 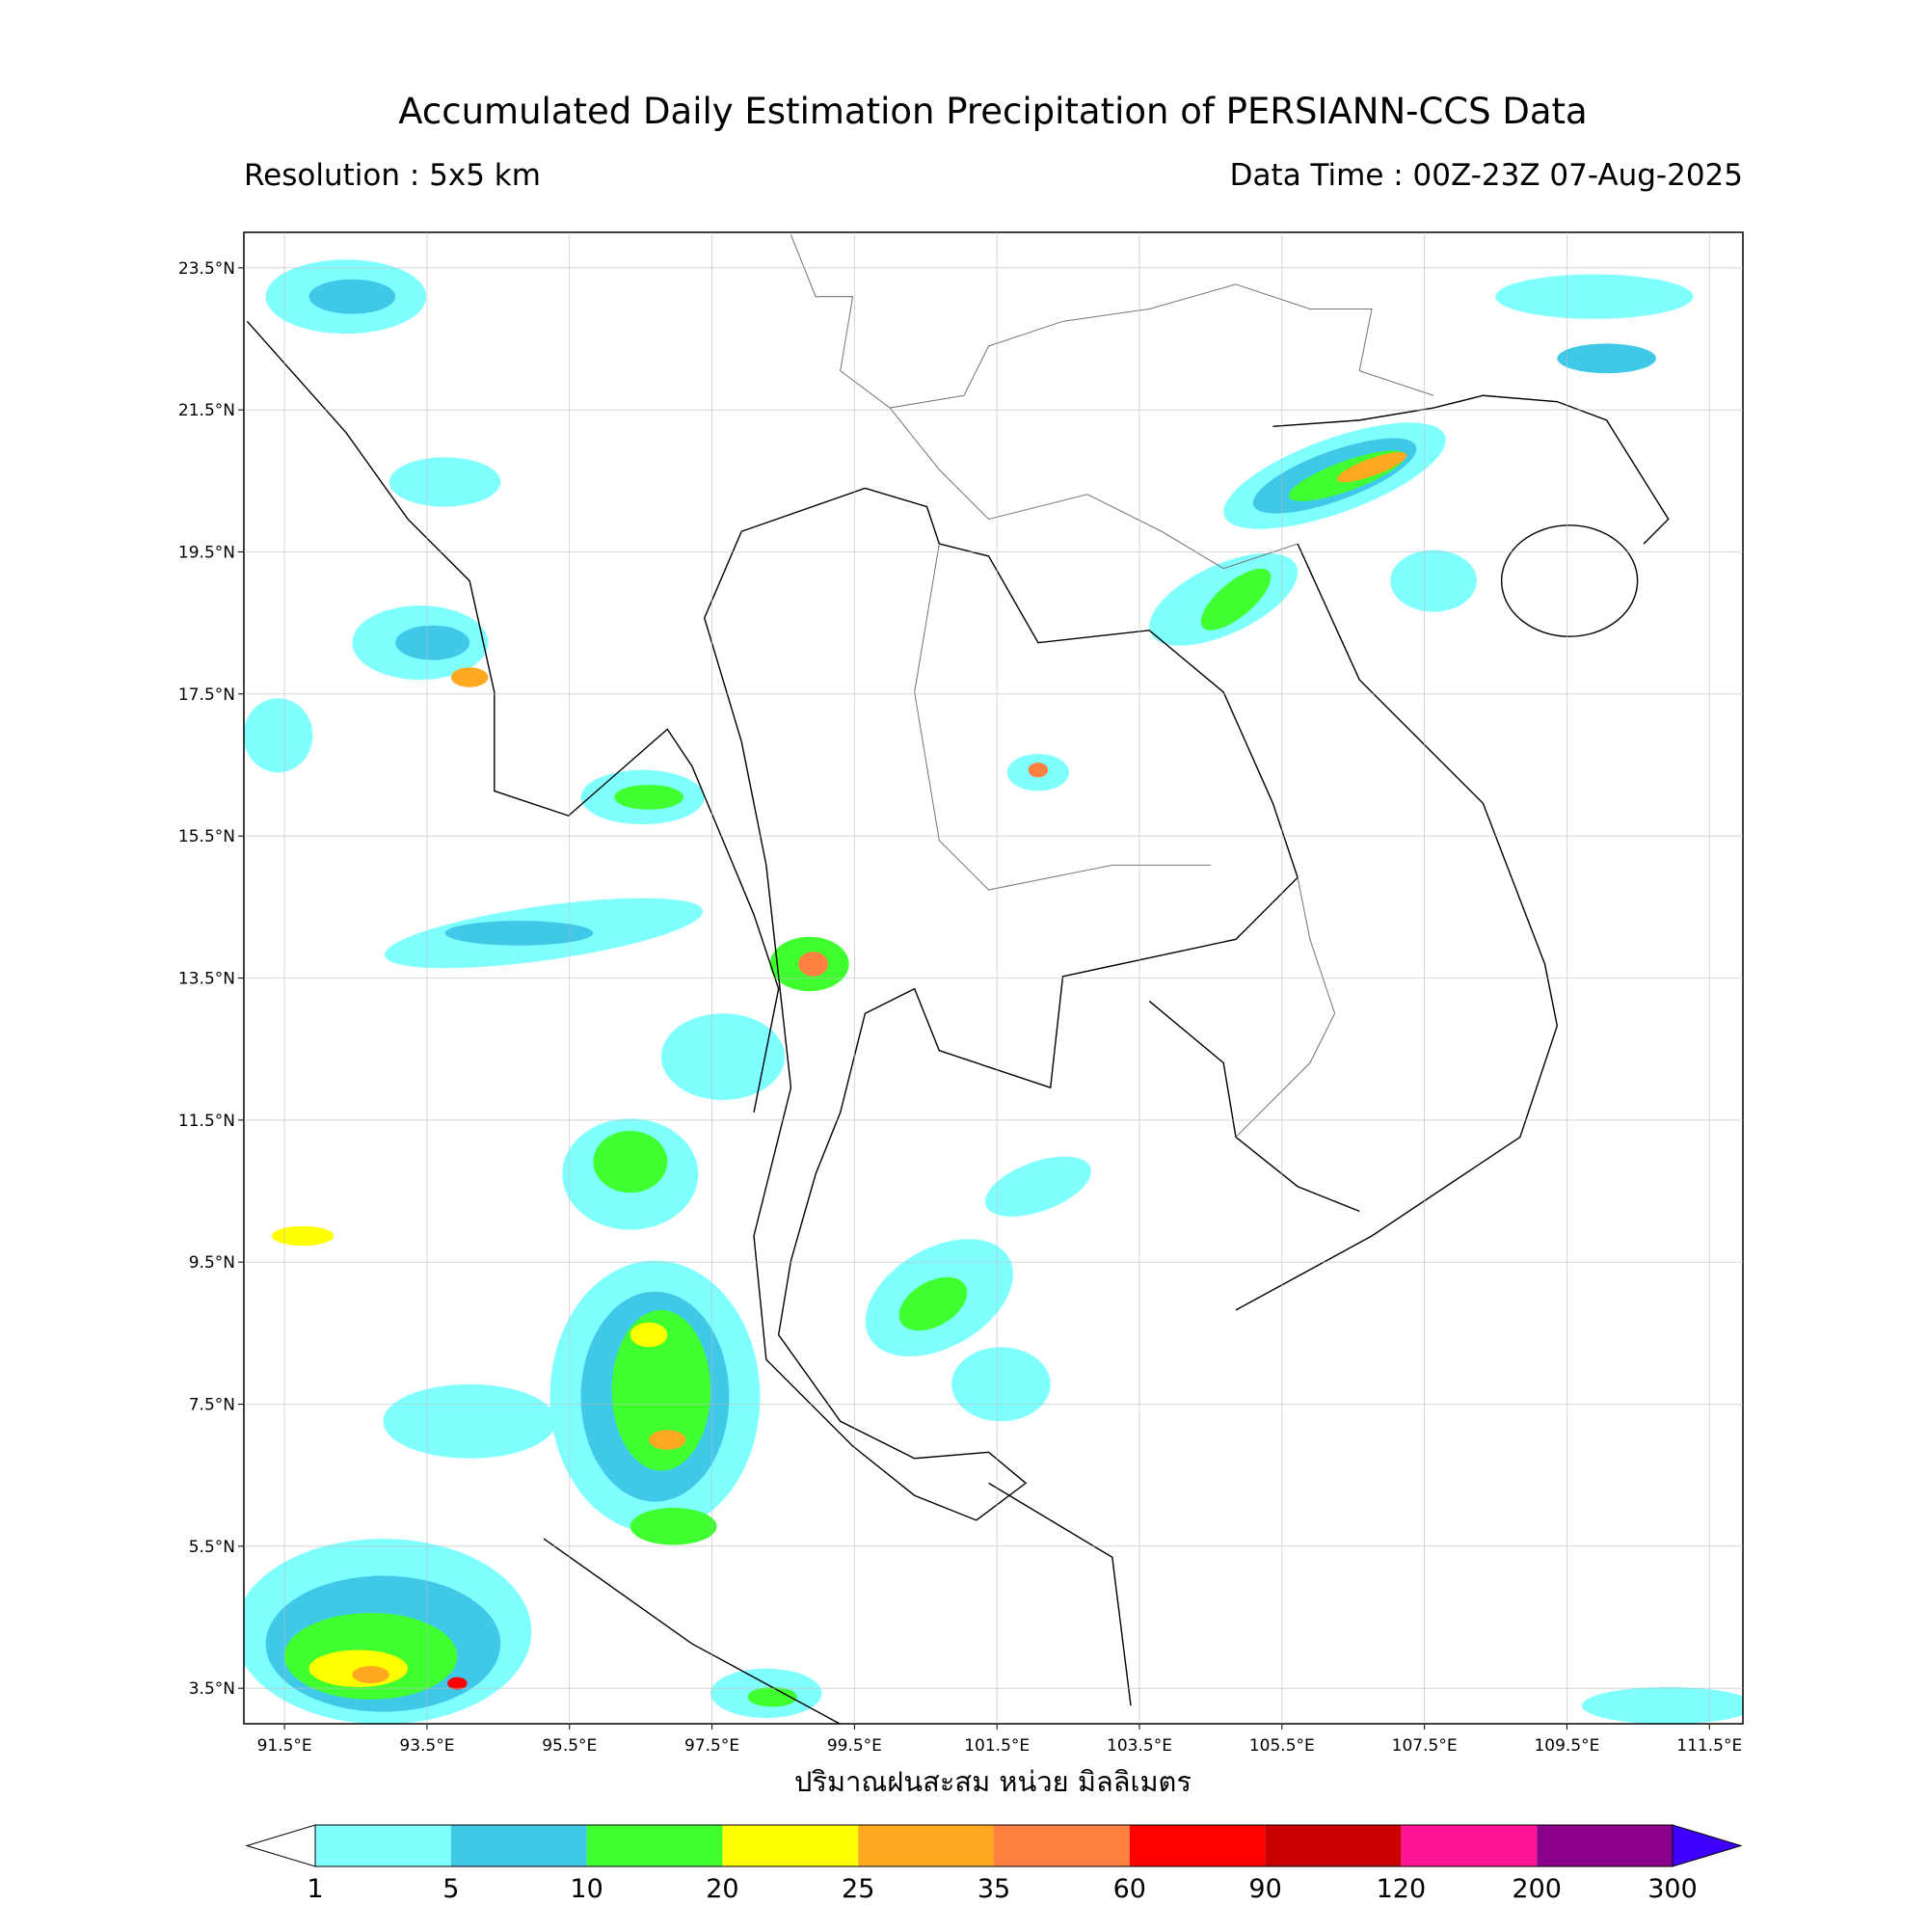 What do you see at coordinates (285, 1746) in the screenshot?
I see `x-tick-label: 91.5°E` at bounding box center [285, 1746].